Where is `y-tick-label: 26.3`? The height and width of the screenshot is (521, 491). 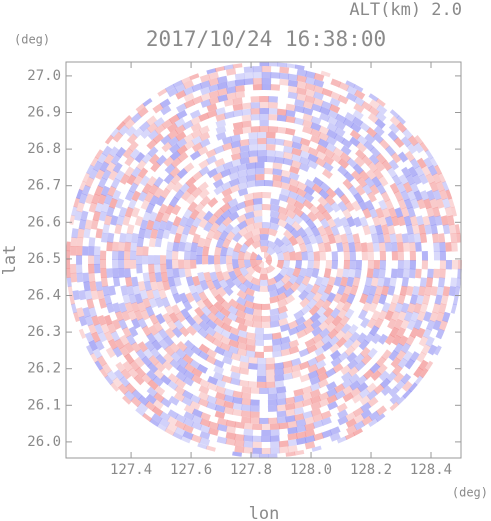
y-tick-label: 26.3 is located at coordinates (44, 332).